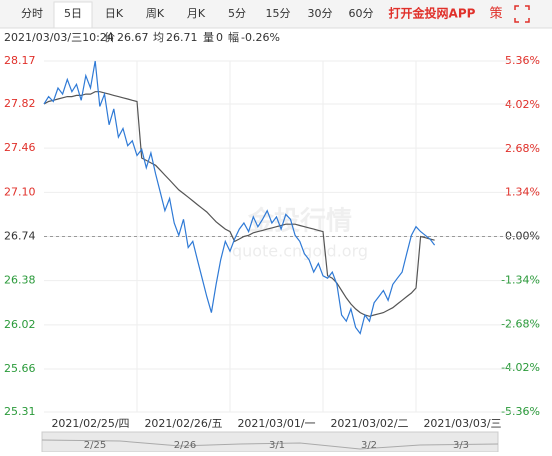  Describe the element at coordinates (522, 104) in the screenshot. I see `y2-tick-label: 4.02%` at that location.